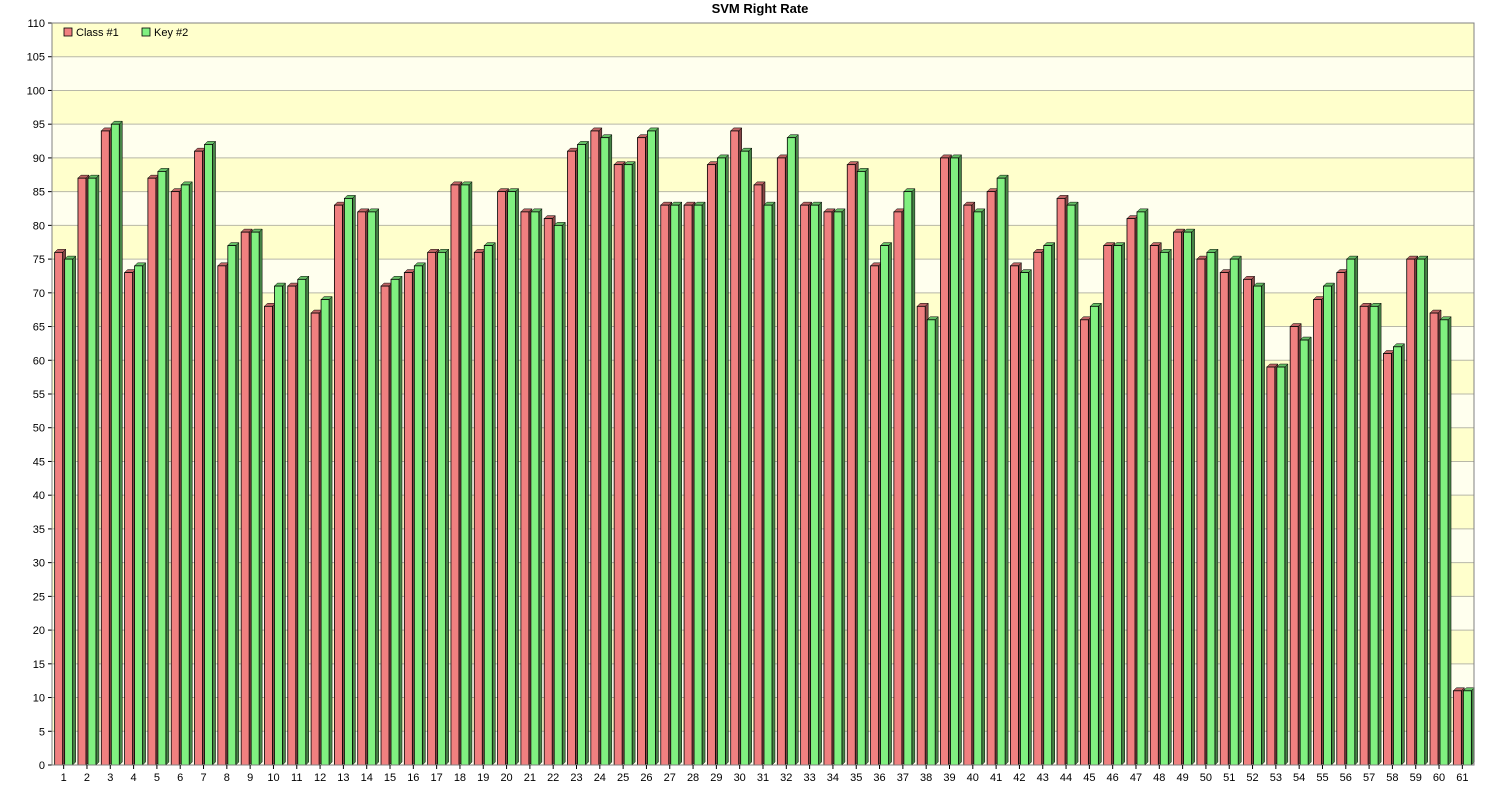  What do you see at coordinates (390, 778) in the screenshot?
I see `x-tick-label: 15` at bounding box center [390, 778].